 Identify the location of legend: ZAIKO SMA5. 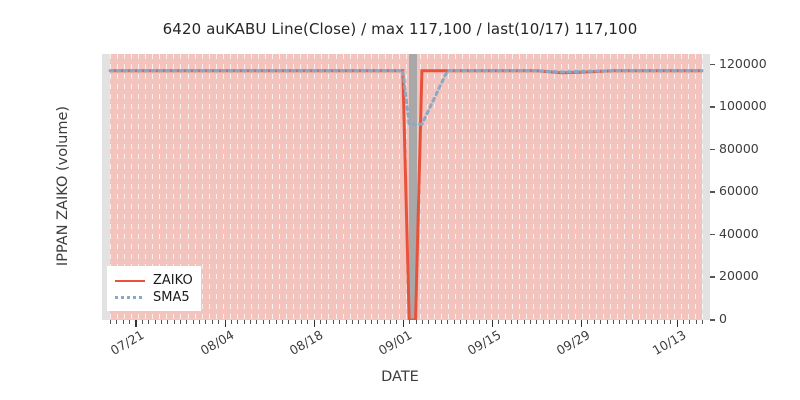
(154, 288).